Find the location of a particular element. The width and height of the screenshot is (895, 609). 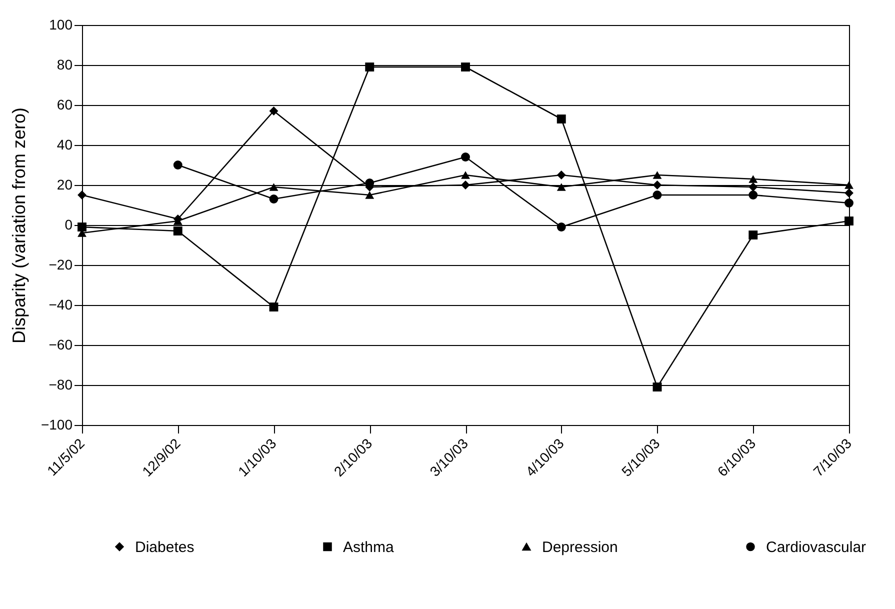

y-tick-label: 0 is located at coordinates (68, 224).